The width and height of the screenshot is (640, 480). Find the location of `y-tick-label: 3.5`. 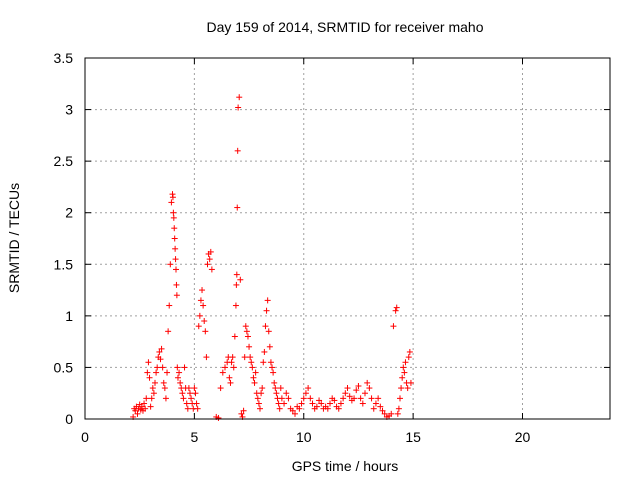

y-tick-label: 3.5 is located at coordinates (64, 58).